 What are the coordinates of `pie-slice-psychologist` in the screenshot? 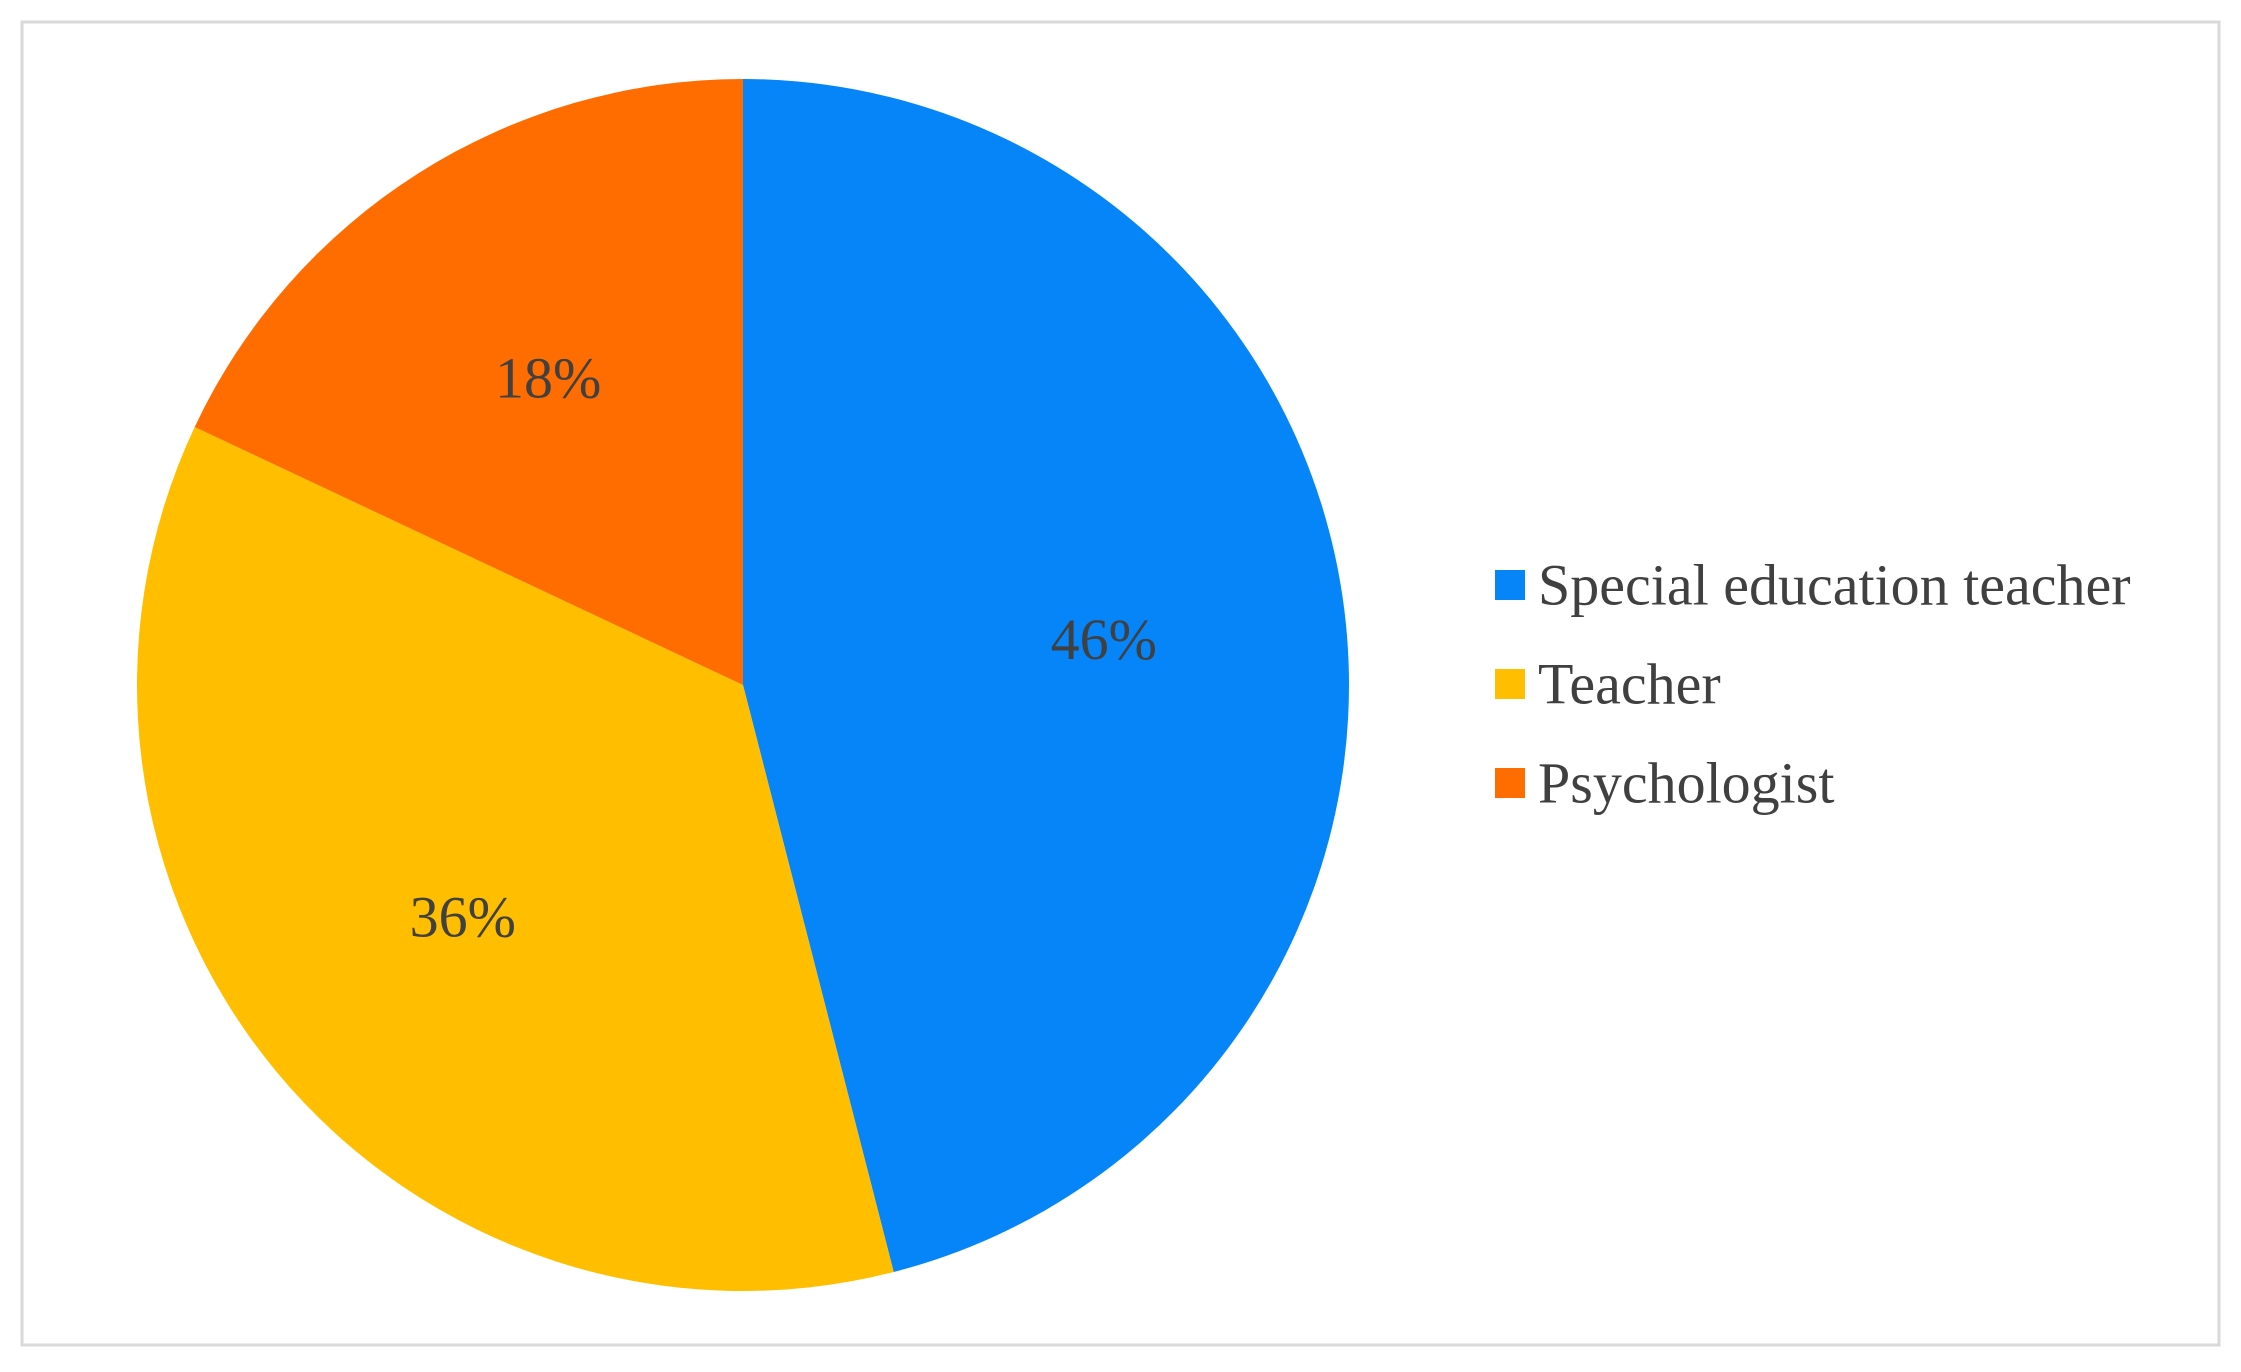 It's located at (468, 382).